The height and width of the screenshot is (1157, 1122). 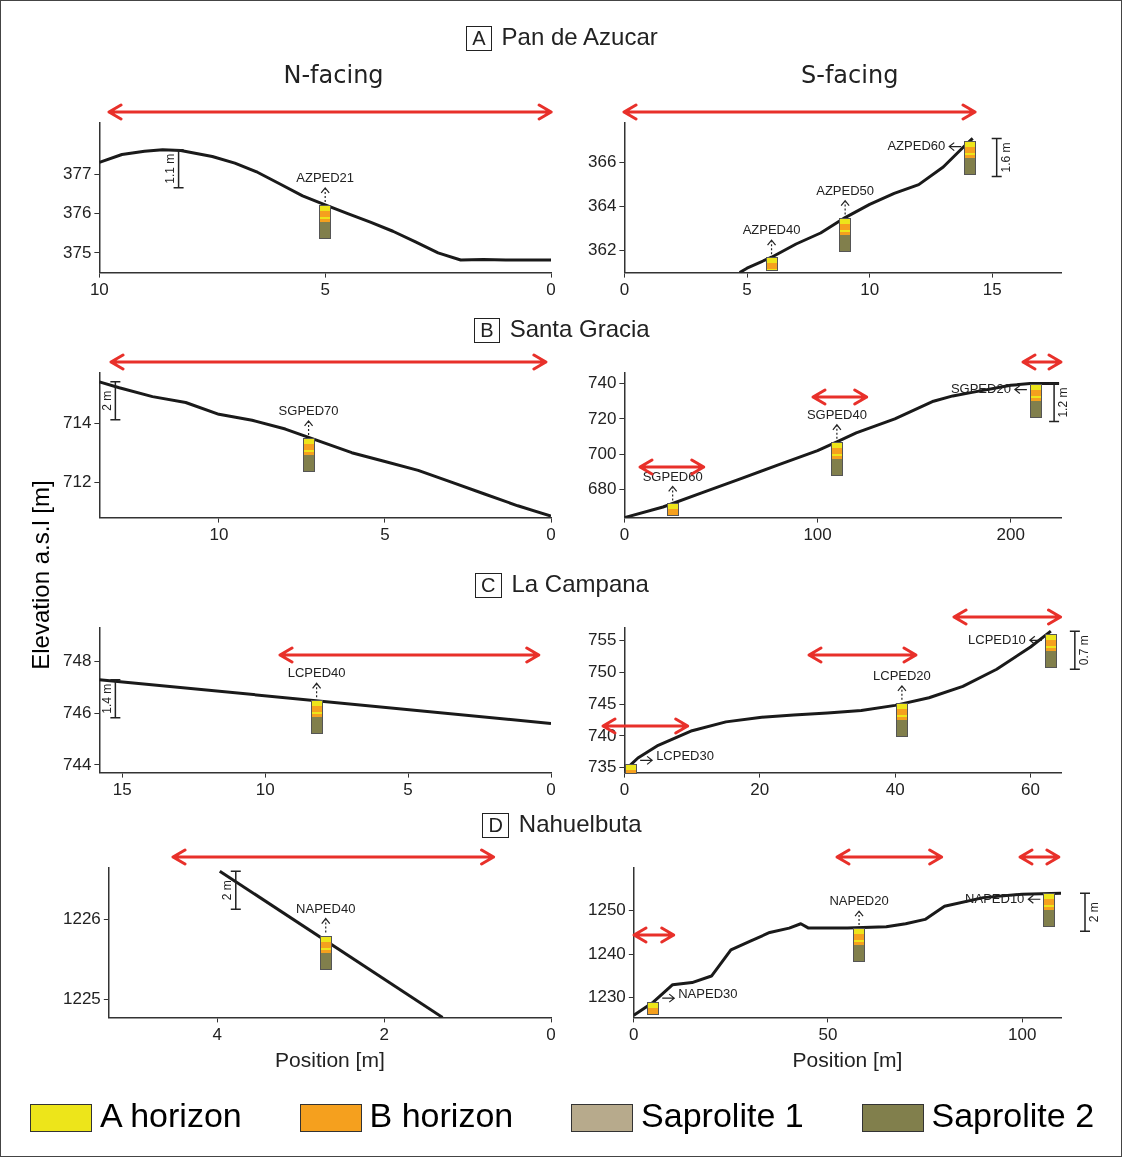 I want to click on annotation: NAPED20, so click(x=859, y=901).